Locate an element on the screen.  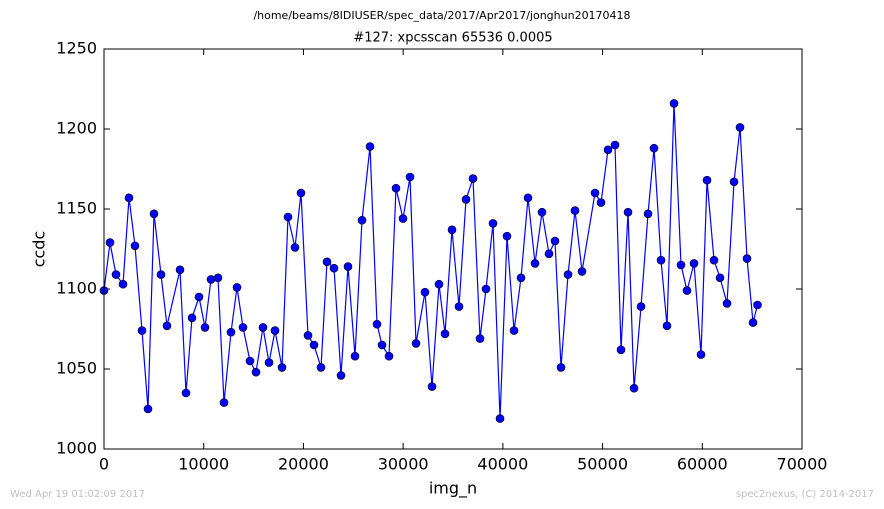
y-tick-label: 1050 is located at coordinates (76, 368).